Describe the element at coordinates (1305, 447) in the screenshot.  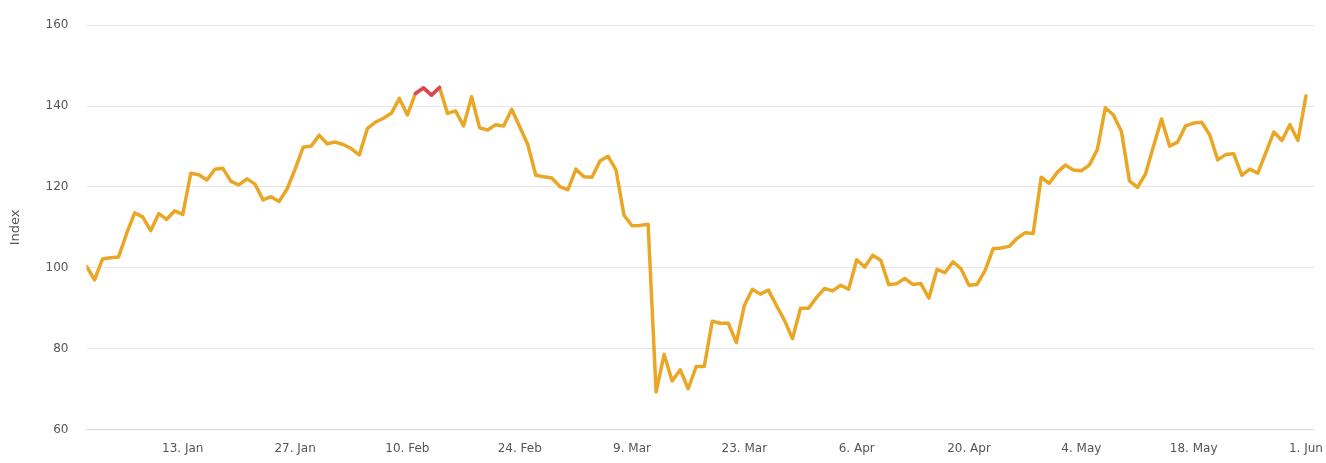
I see `x-tick-label: 1. Jun` at that location.